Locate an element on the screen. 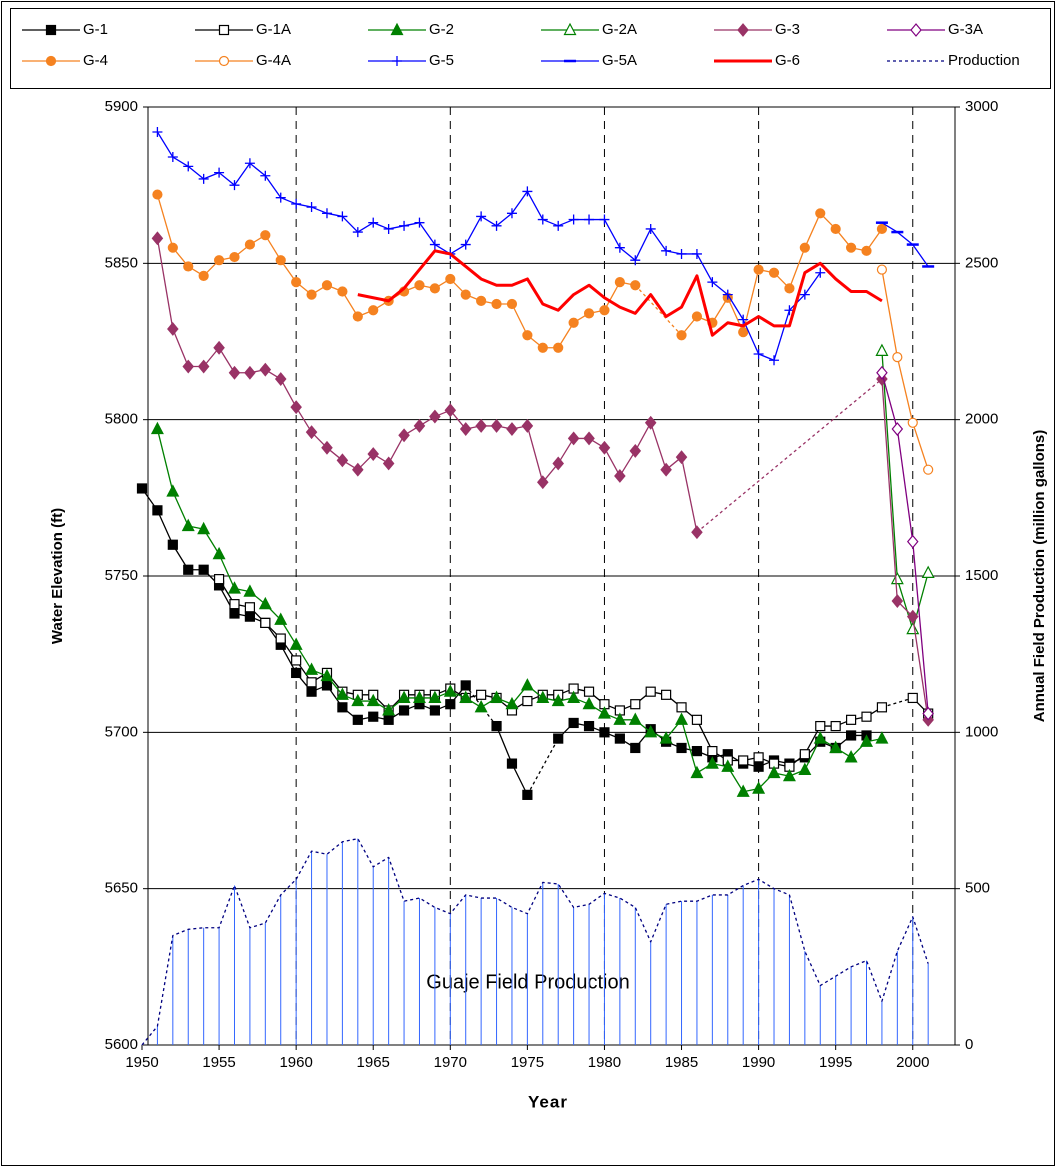  annotation: Guaje Field Production is located at coordinates (527, 982).